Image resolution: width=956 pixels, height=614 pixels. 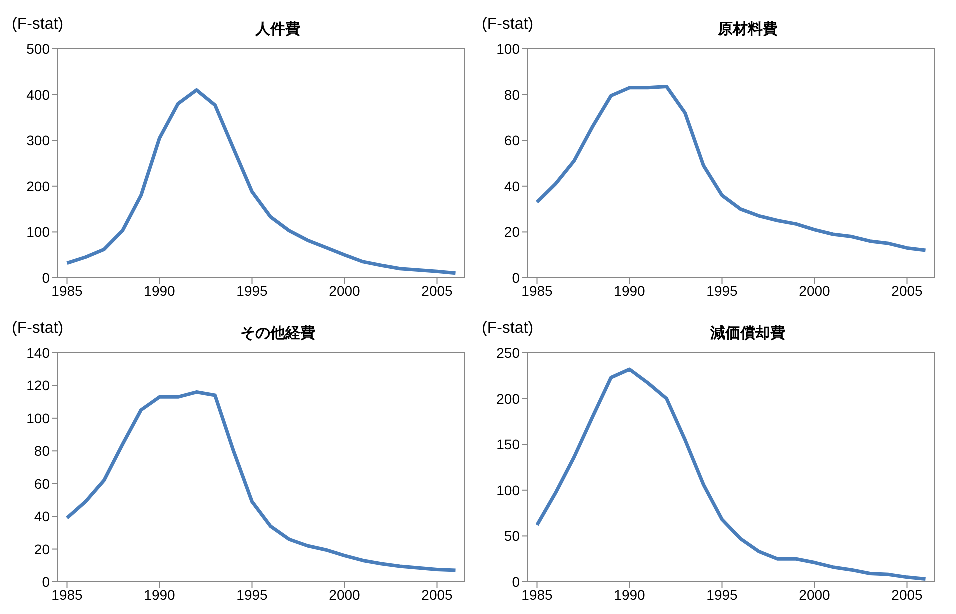 What do you see at coordinates (38, 140) in the screenshot?
I see `y-tick-label: 300` at bounding box center [38, 140].